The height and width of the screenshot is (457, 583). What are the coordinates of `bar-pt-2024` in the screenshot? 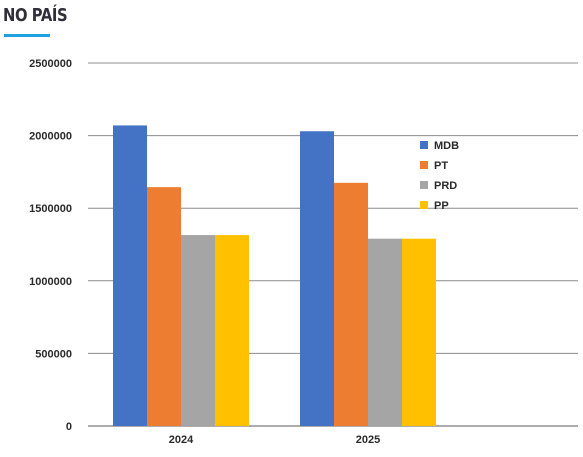 It's located at (164, 306).